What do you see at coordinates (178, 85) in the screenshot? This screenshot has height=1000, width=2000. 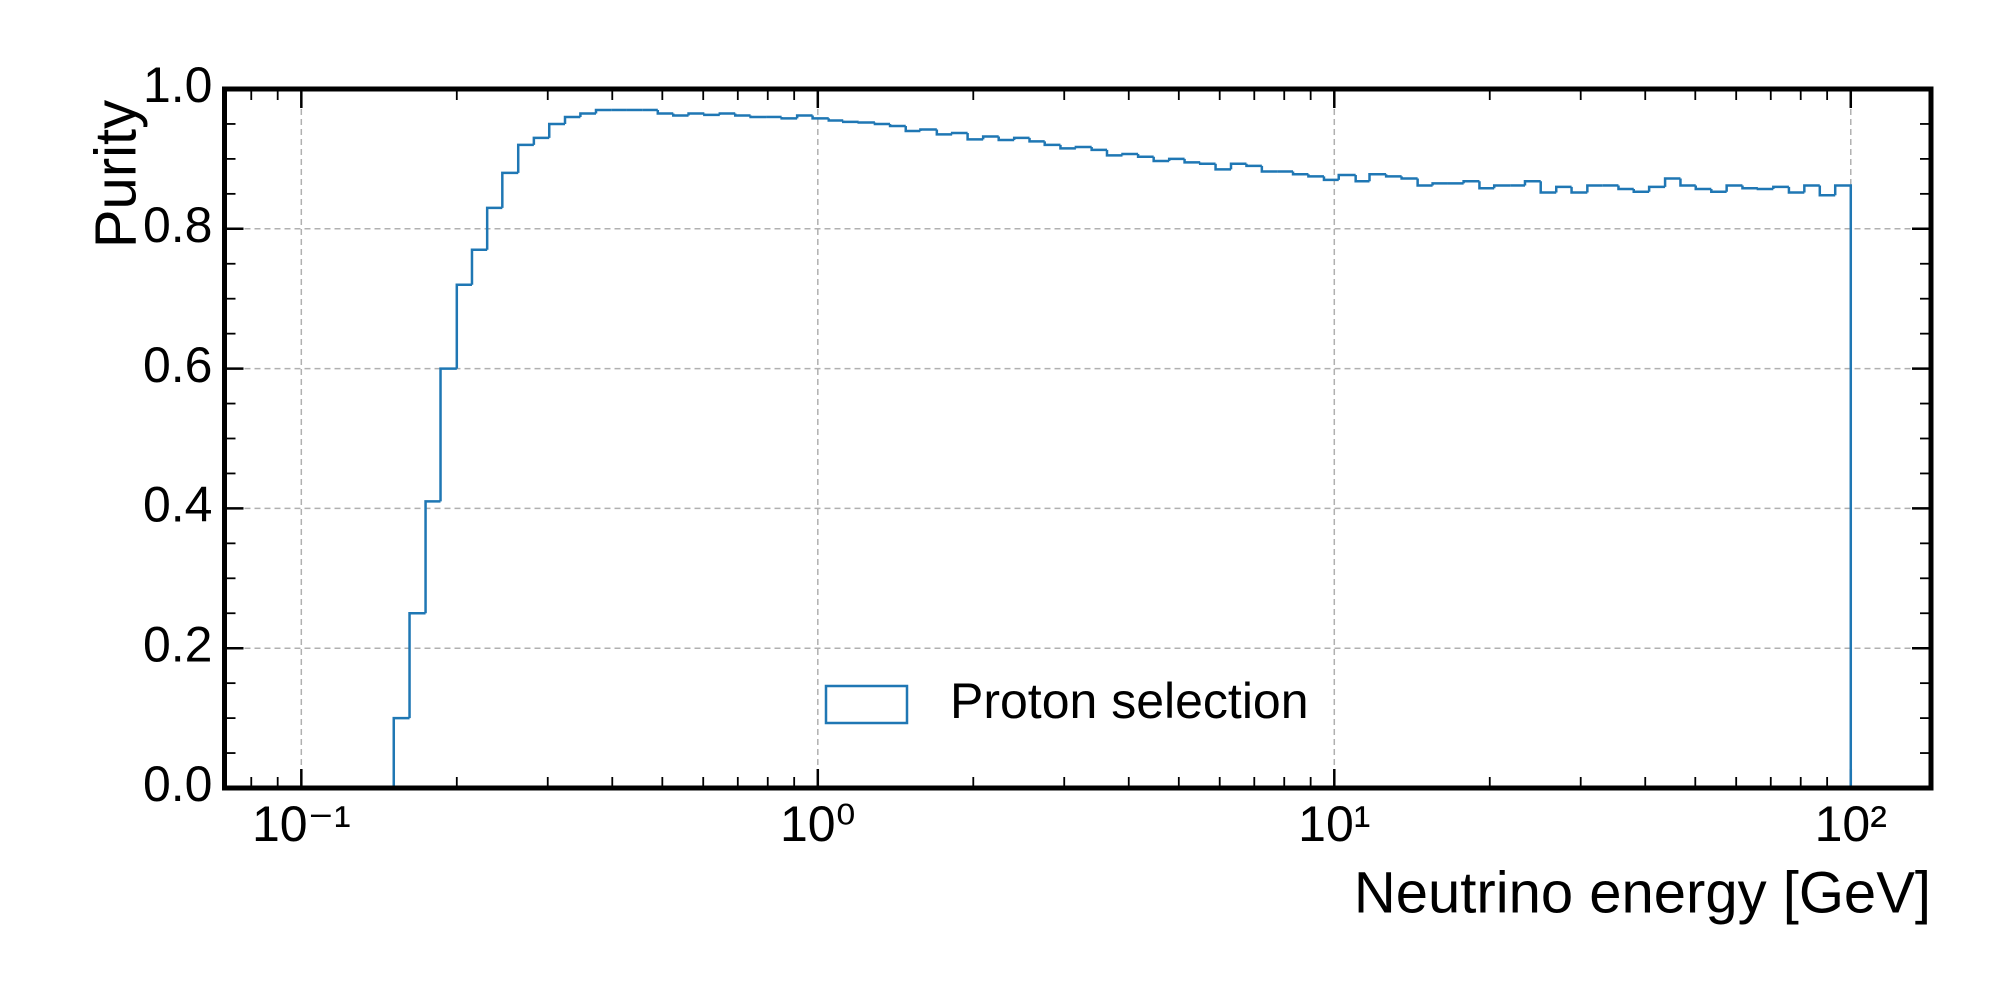 I see `y-tick-label: 1.0` at bounding box center [178, 85].